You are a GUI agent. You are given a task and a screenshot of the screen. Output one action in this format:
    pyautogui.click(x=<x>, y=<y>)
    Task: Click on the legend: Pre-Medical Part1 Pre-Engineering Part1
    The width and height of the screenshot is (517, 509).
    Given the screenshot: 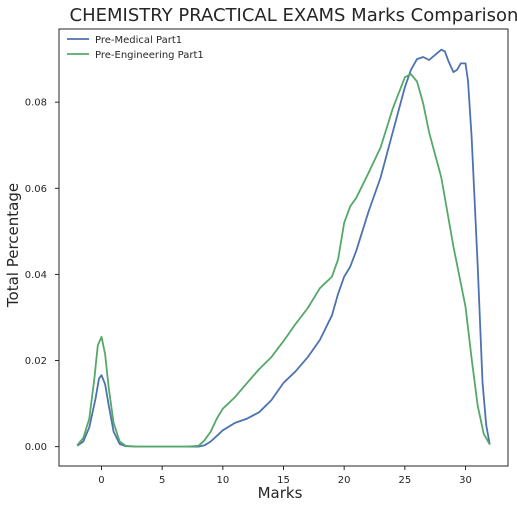 What is the action you would take?
    pyautogui.click(x=135, y=48)
    